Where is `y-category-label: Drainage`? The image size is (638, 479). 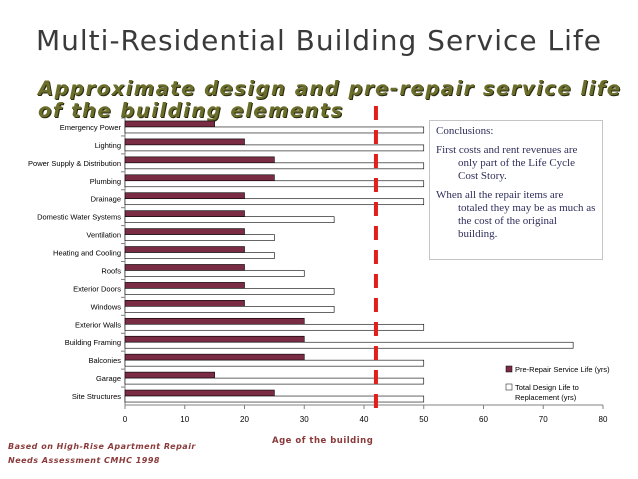 y-category-label: Drainage is located at coordinates (106, 199).